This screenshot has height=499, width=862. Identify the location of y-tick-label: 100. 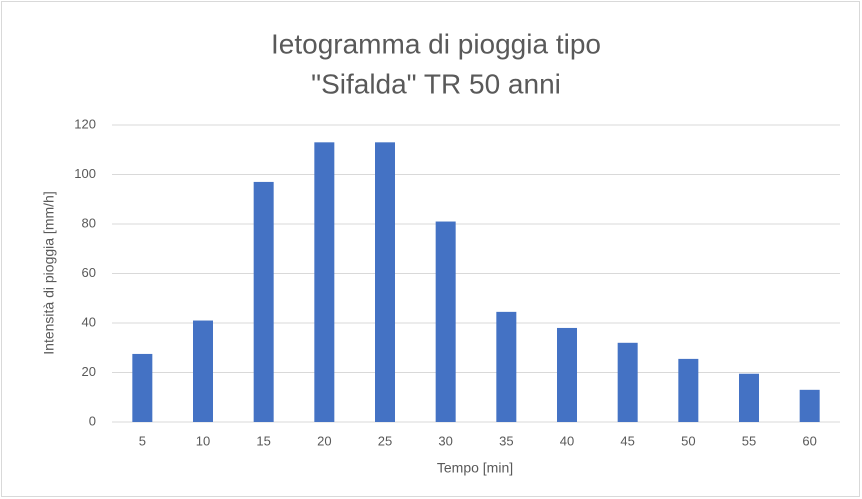
(85, 173).